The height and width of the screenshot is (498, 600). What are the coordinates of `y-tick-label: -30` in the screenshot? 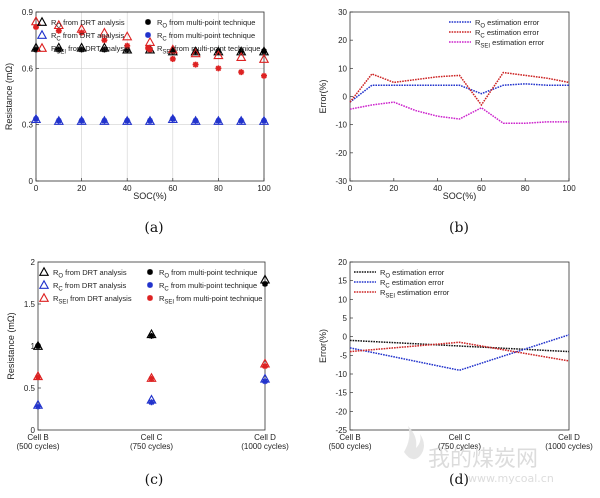 It's located at (341, 181).